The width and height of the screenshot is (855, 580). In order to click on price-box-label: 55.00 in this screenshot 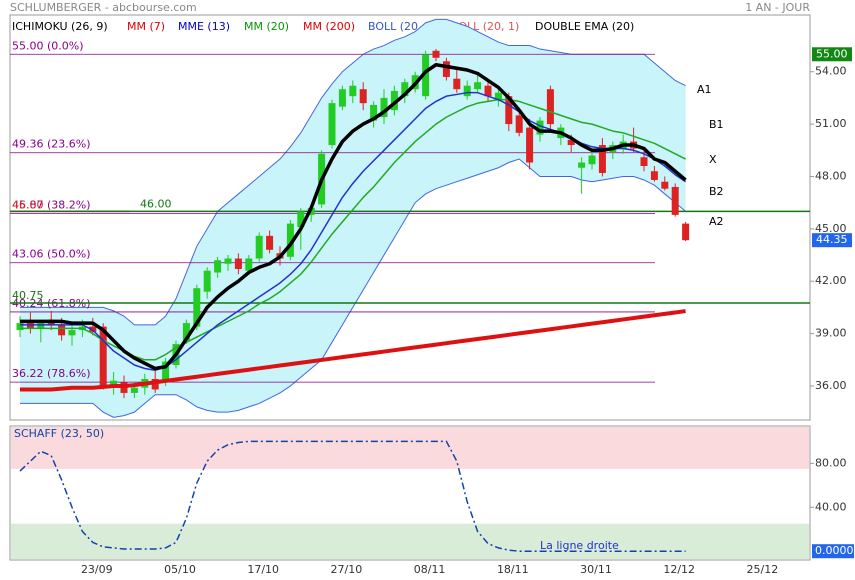, I will do `click(832, 53)`.